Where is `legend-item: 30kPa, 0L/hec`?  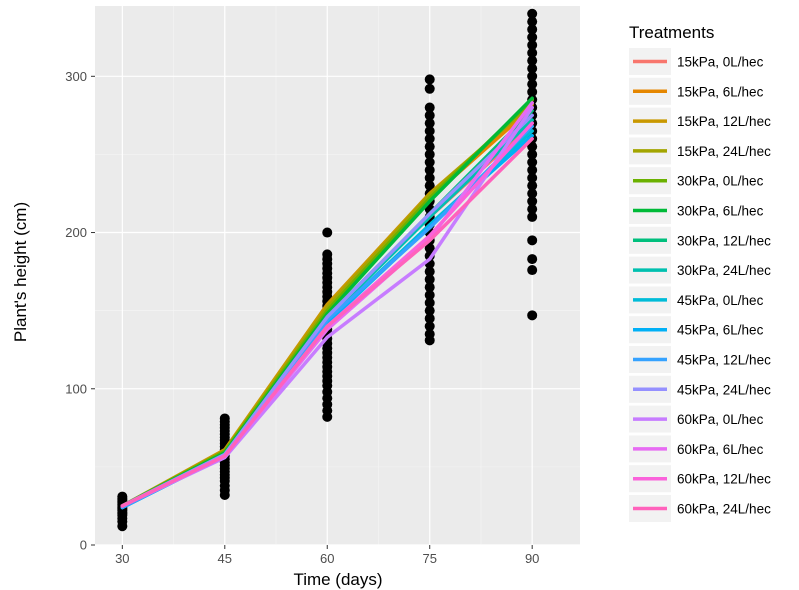 legend-item: 30kPa, 0L/hec is located at coordinates (696, 181).